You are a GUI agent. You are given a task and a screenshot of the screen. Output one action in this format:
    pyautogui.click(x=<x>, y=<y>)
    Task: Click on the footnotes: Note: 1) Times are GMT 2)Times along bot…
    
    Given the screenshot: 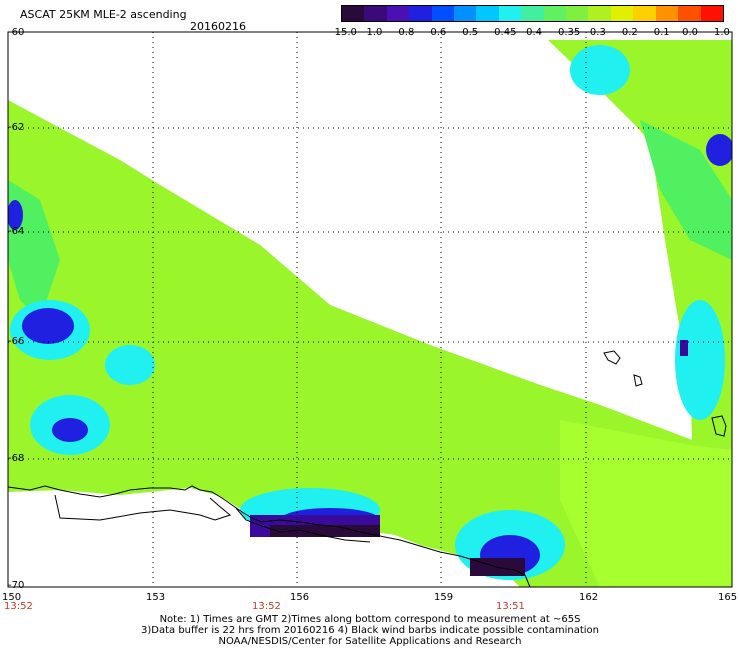 What is the action you would take?
    pyautogui.click(x=370, y=630)
    